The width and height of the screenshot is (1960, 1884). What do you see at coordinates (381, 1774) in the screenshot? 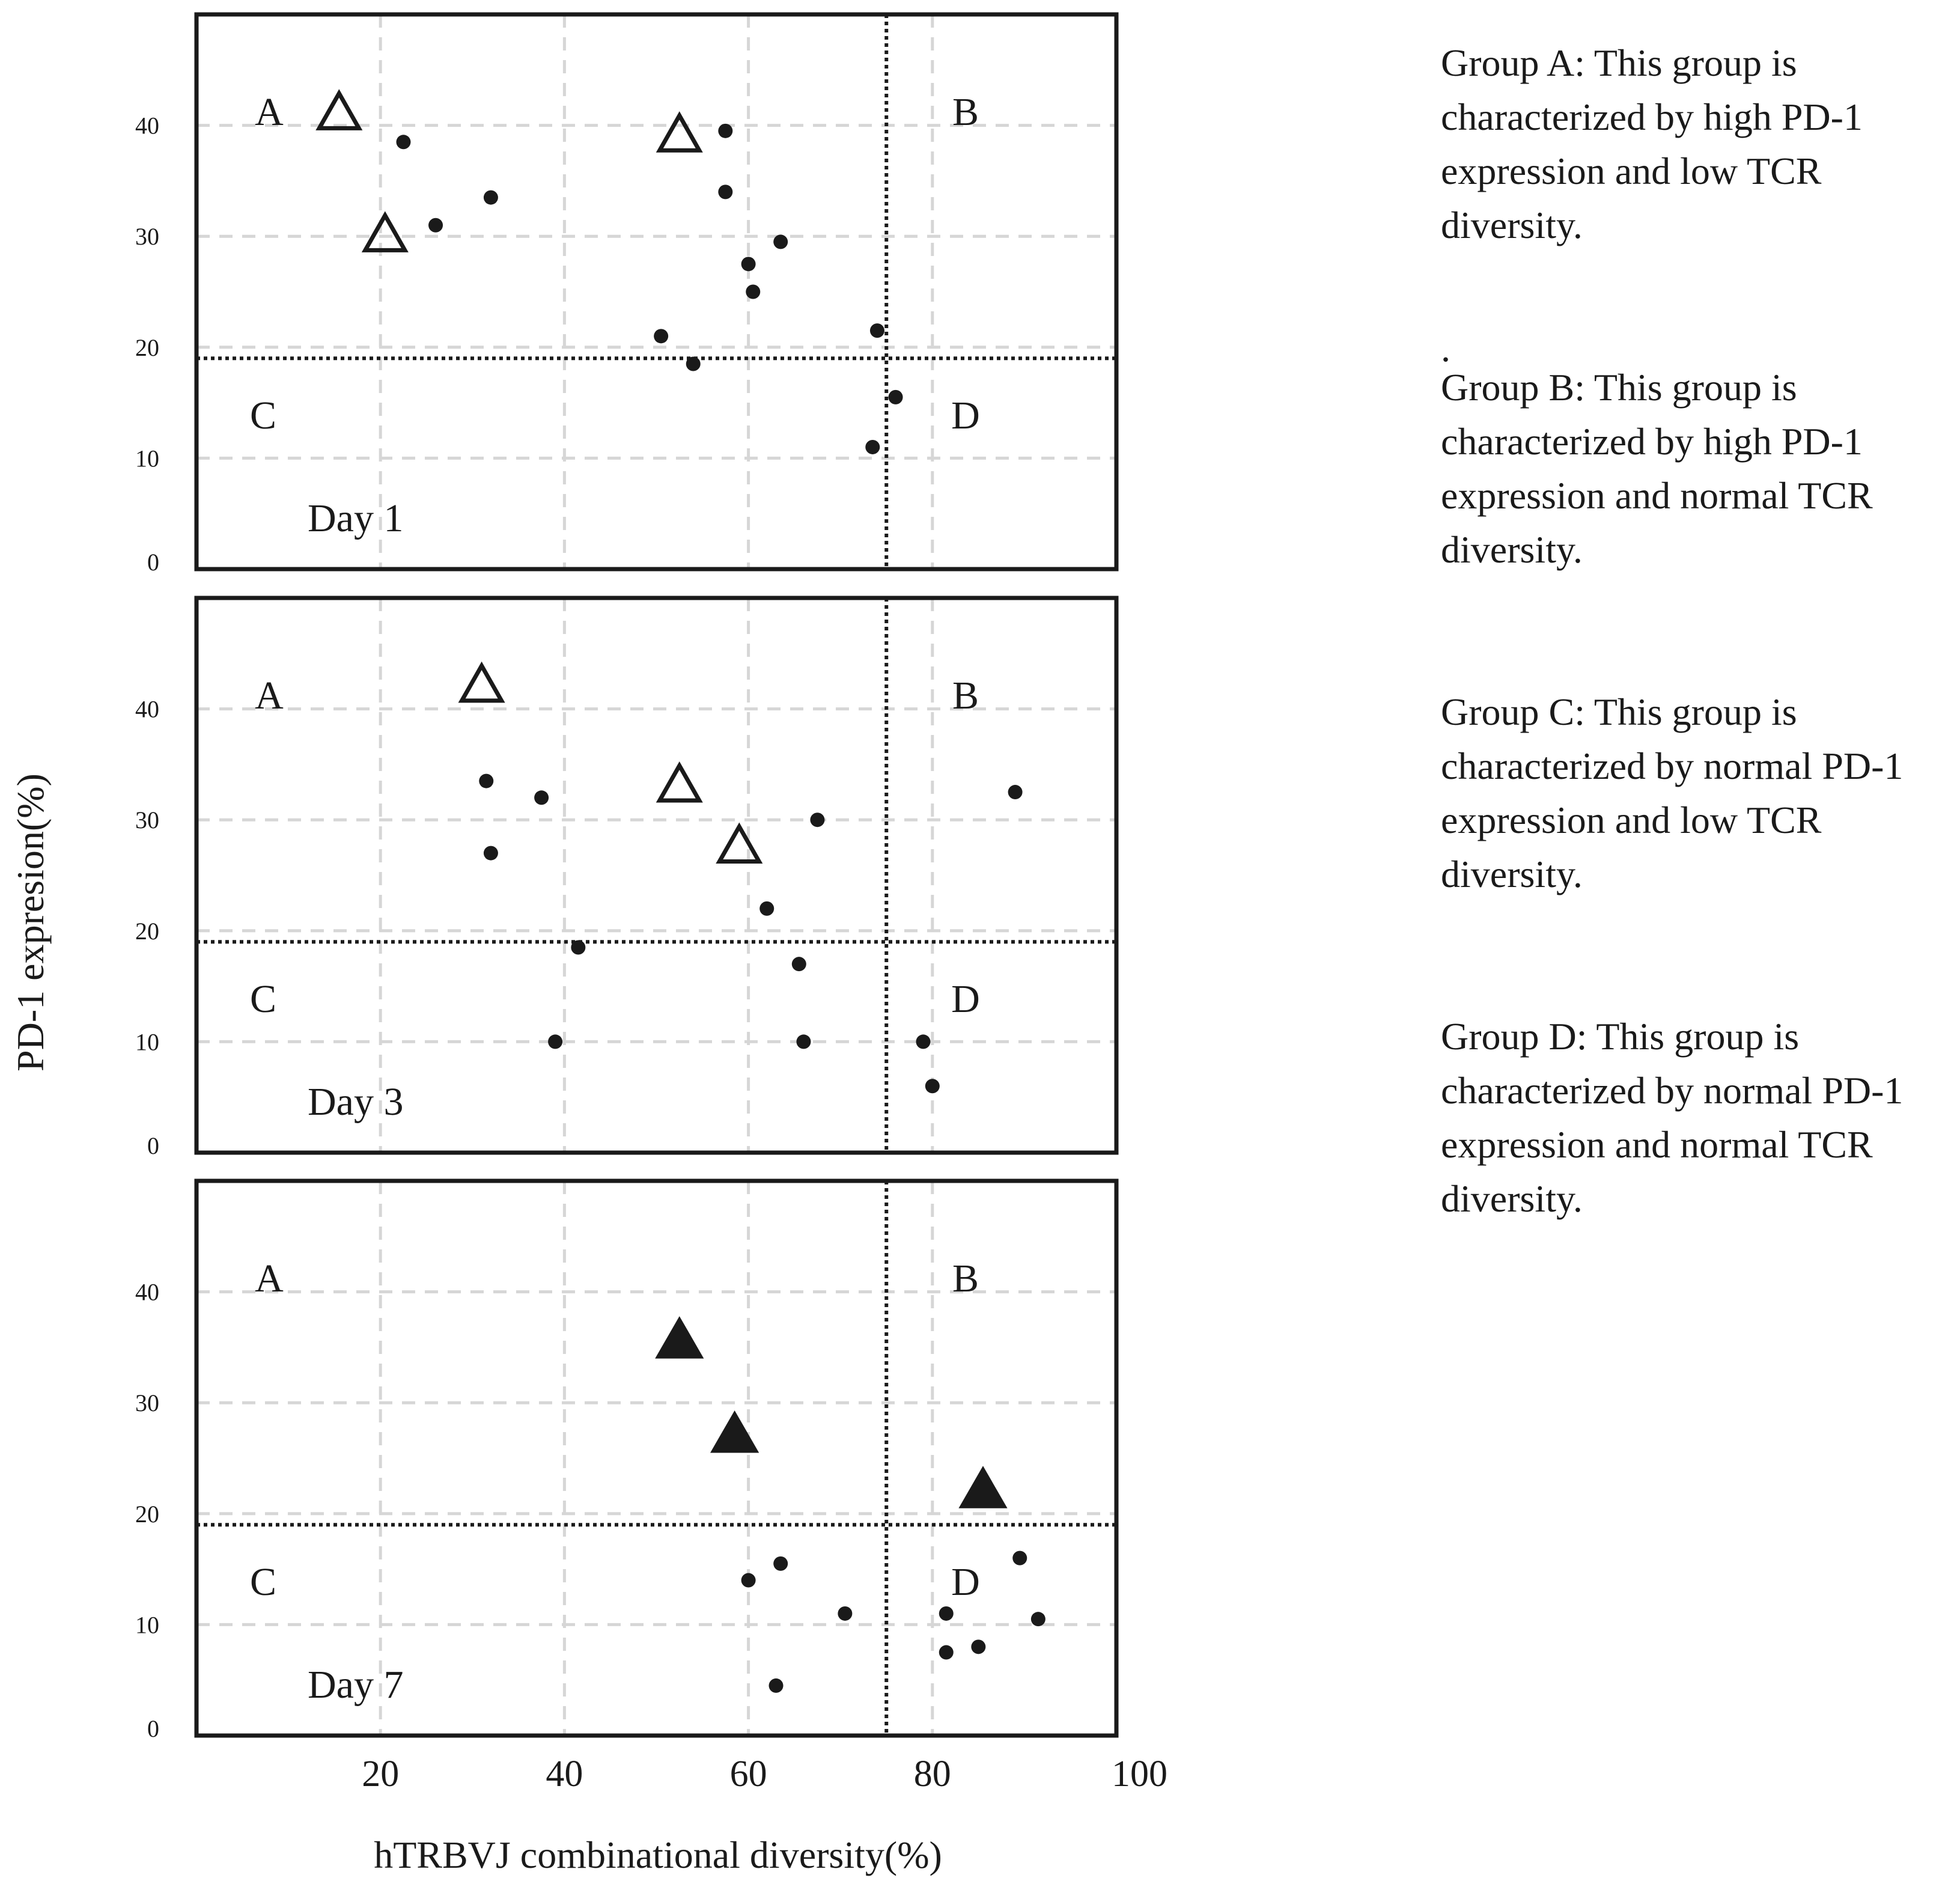
I see `x-tick-label: 20` at bounding box center [381, 1774].